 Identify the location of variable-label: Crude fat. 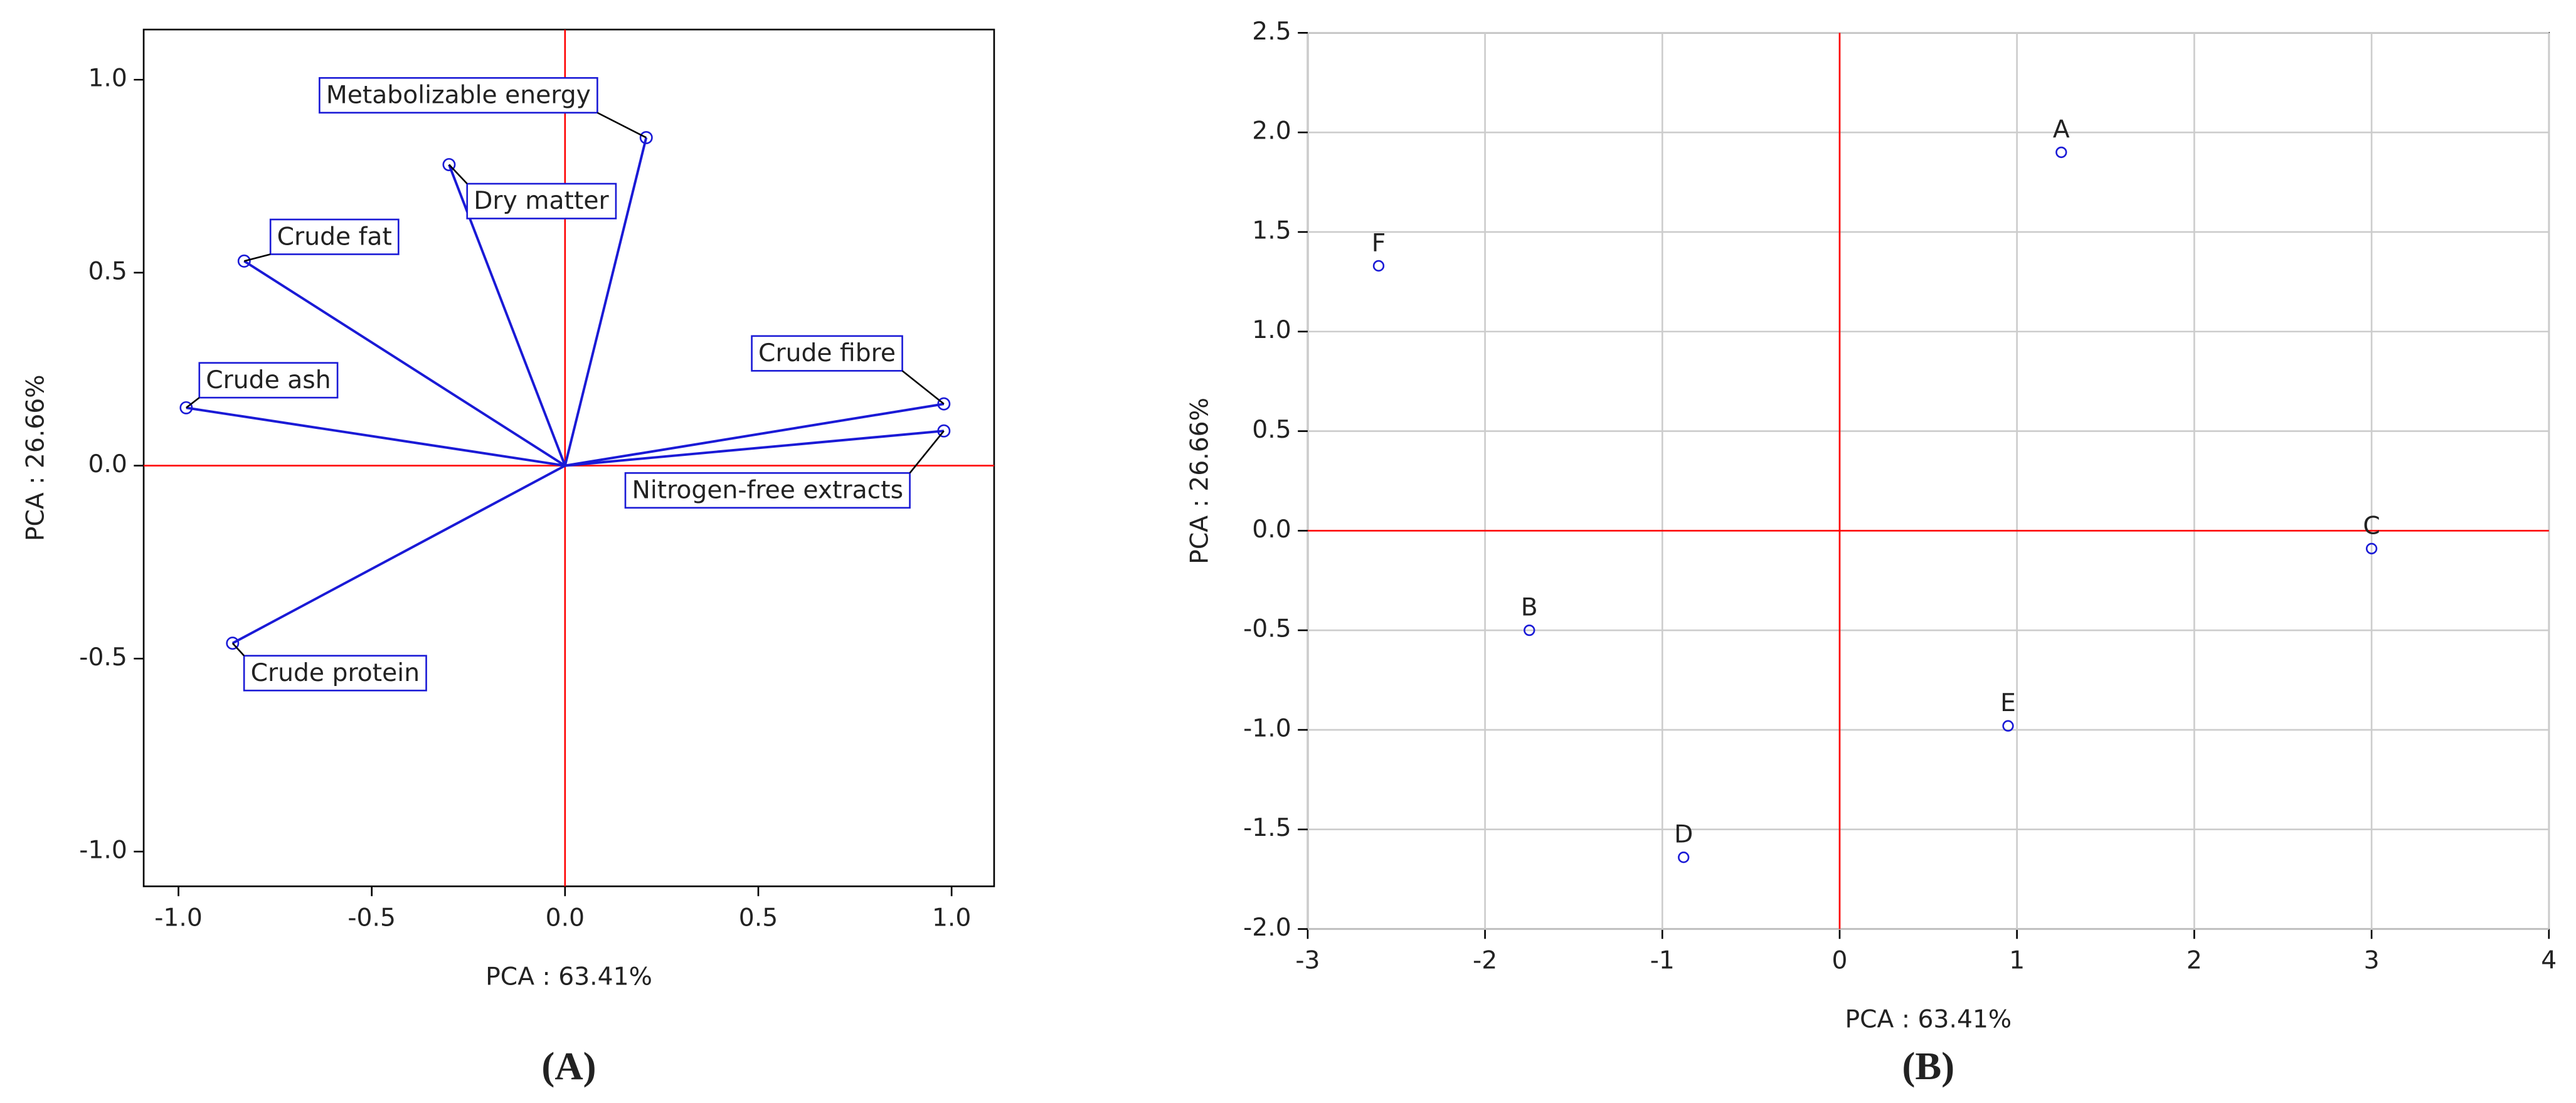
(334, 237).